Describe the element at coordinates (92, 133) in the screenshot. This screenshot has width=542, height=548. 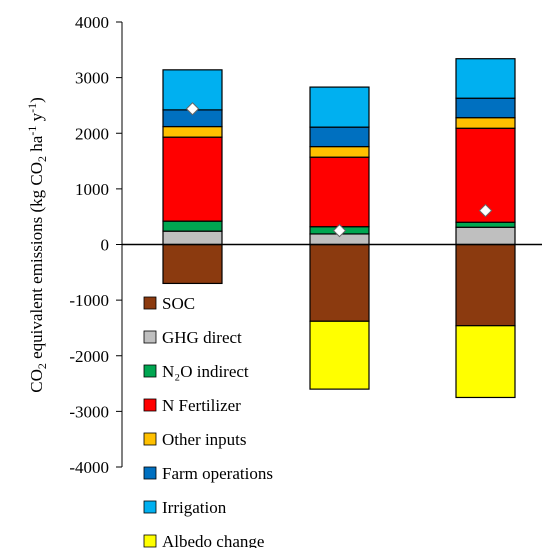
I see `y-tick-label: 2000` at that location.